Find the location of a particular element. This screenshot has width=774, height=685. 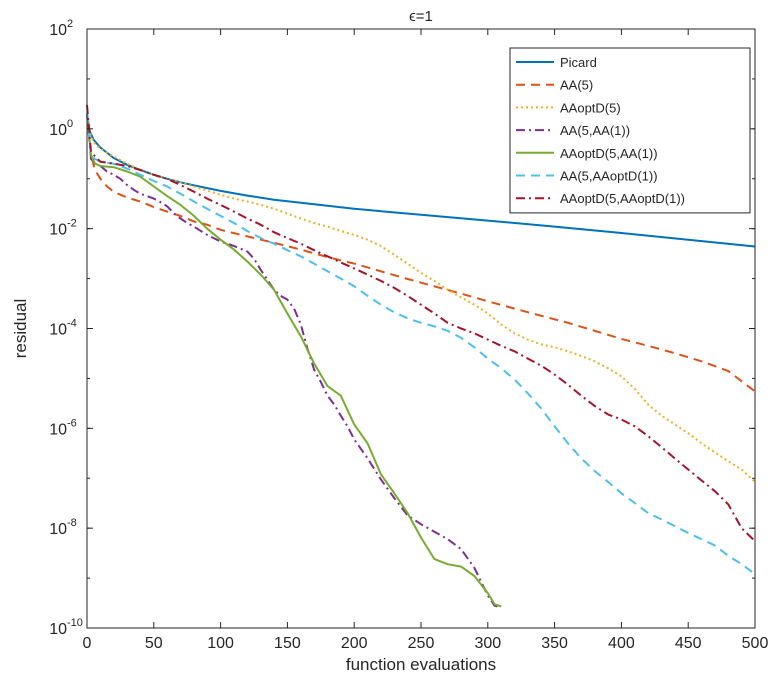

legend-label-aa-5-aaoptd-1: AA(5,AAoptD(1)) is located at coordinates (609, 176).